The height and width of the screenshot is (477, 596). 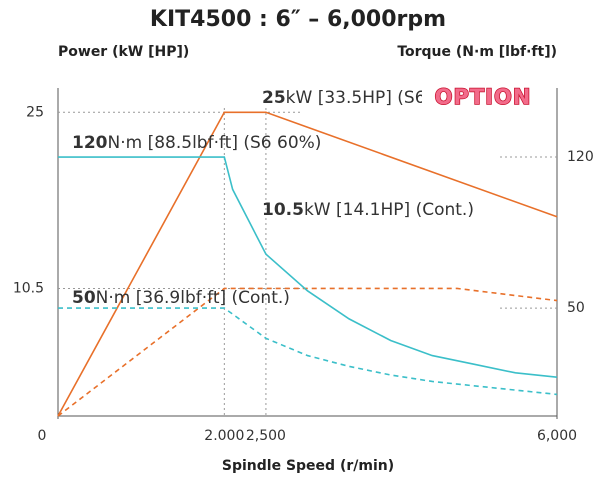 I want to click on y2-tick-label: 50, so click(x=576, y=308).